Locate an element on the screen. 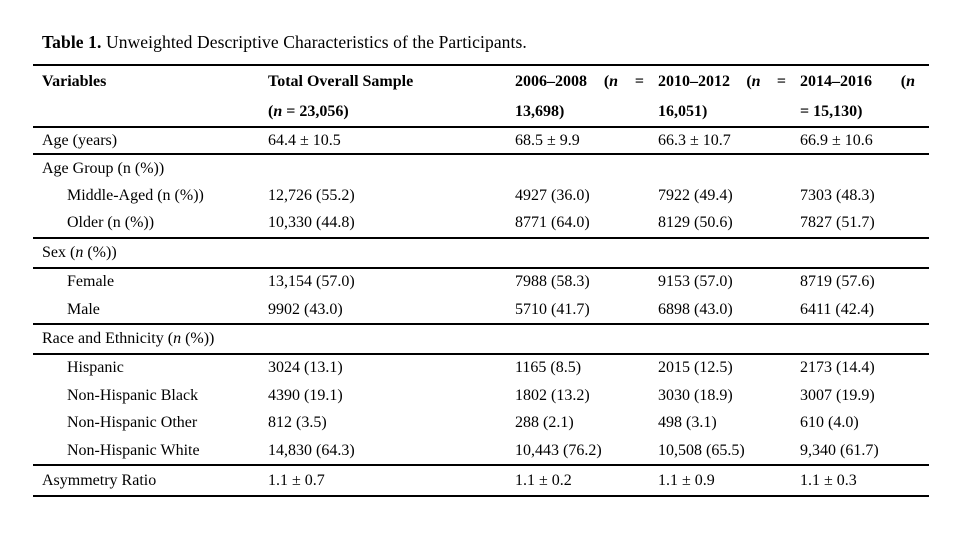 This screenshot has width=963, height=542. row-value: 10,330 (44.8) is located at coordinates (311, 223).